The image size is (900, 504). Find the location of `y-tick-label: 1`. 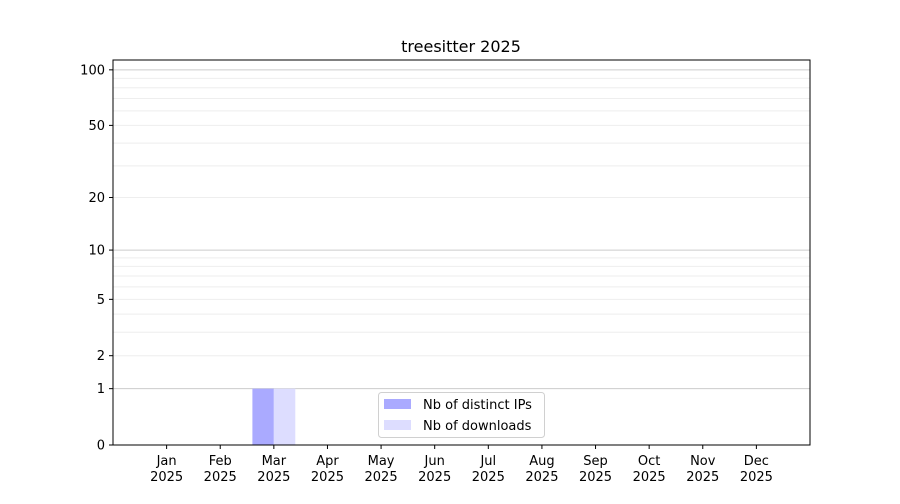

y-tick-label: 1 is located at coordinates (101, 389).